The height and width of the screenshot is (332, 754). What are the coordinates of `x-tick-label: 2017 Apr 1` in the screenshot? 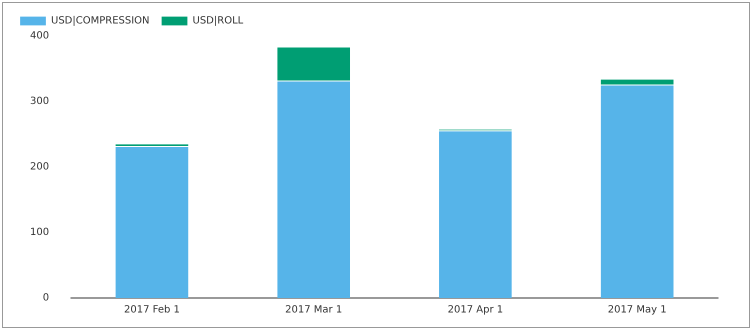 It's located at (476, 310).